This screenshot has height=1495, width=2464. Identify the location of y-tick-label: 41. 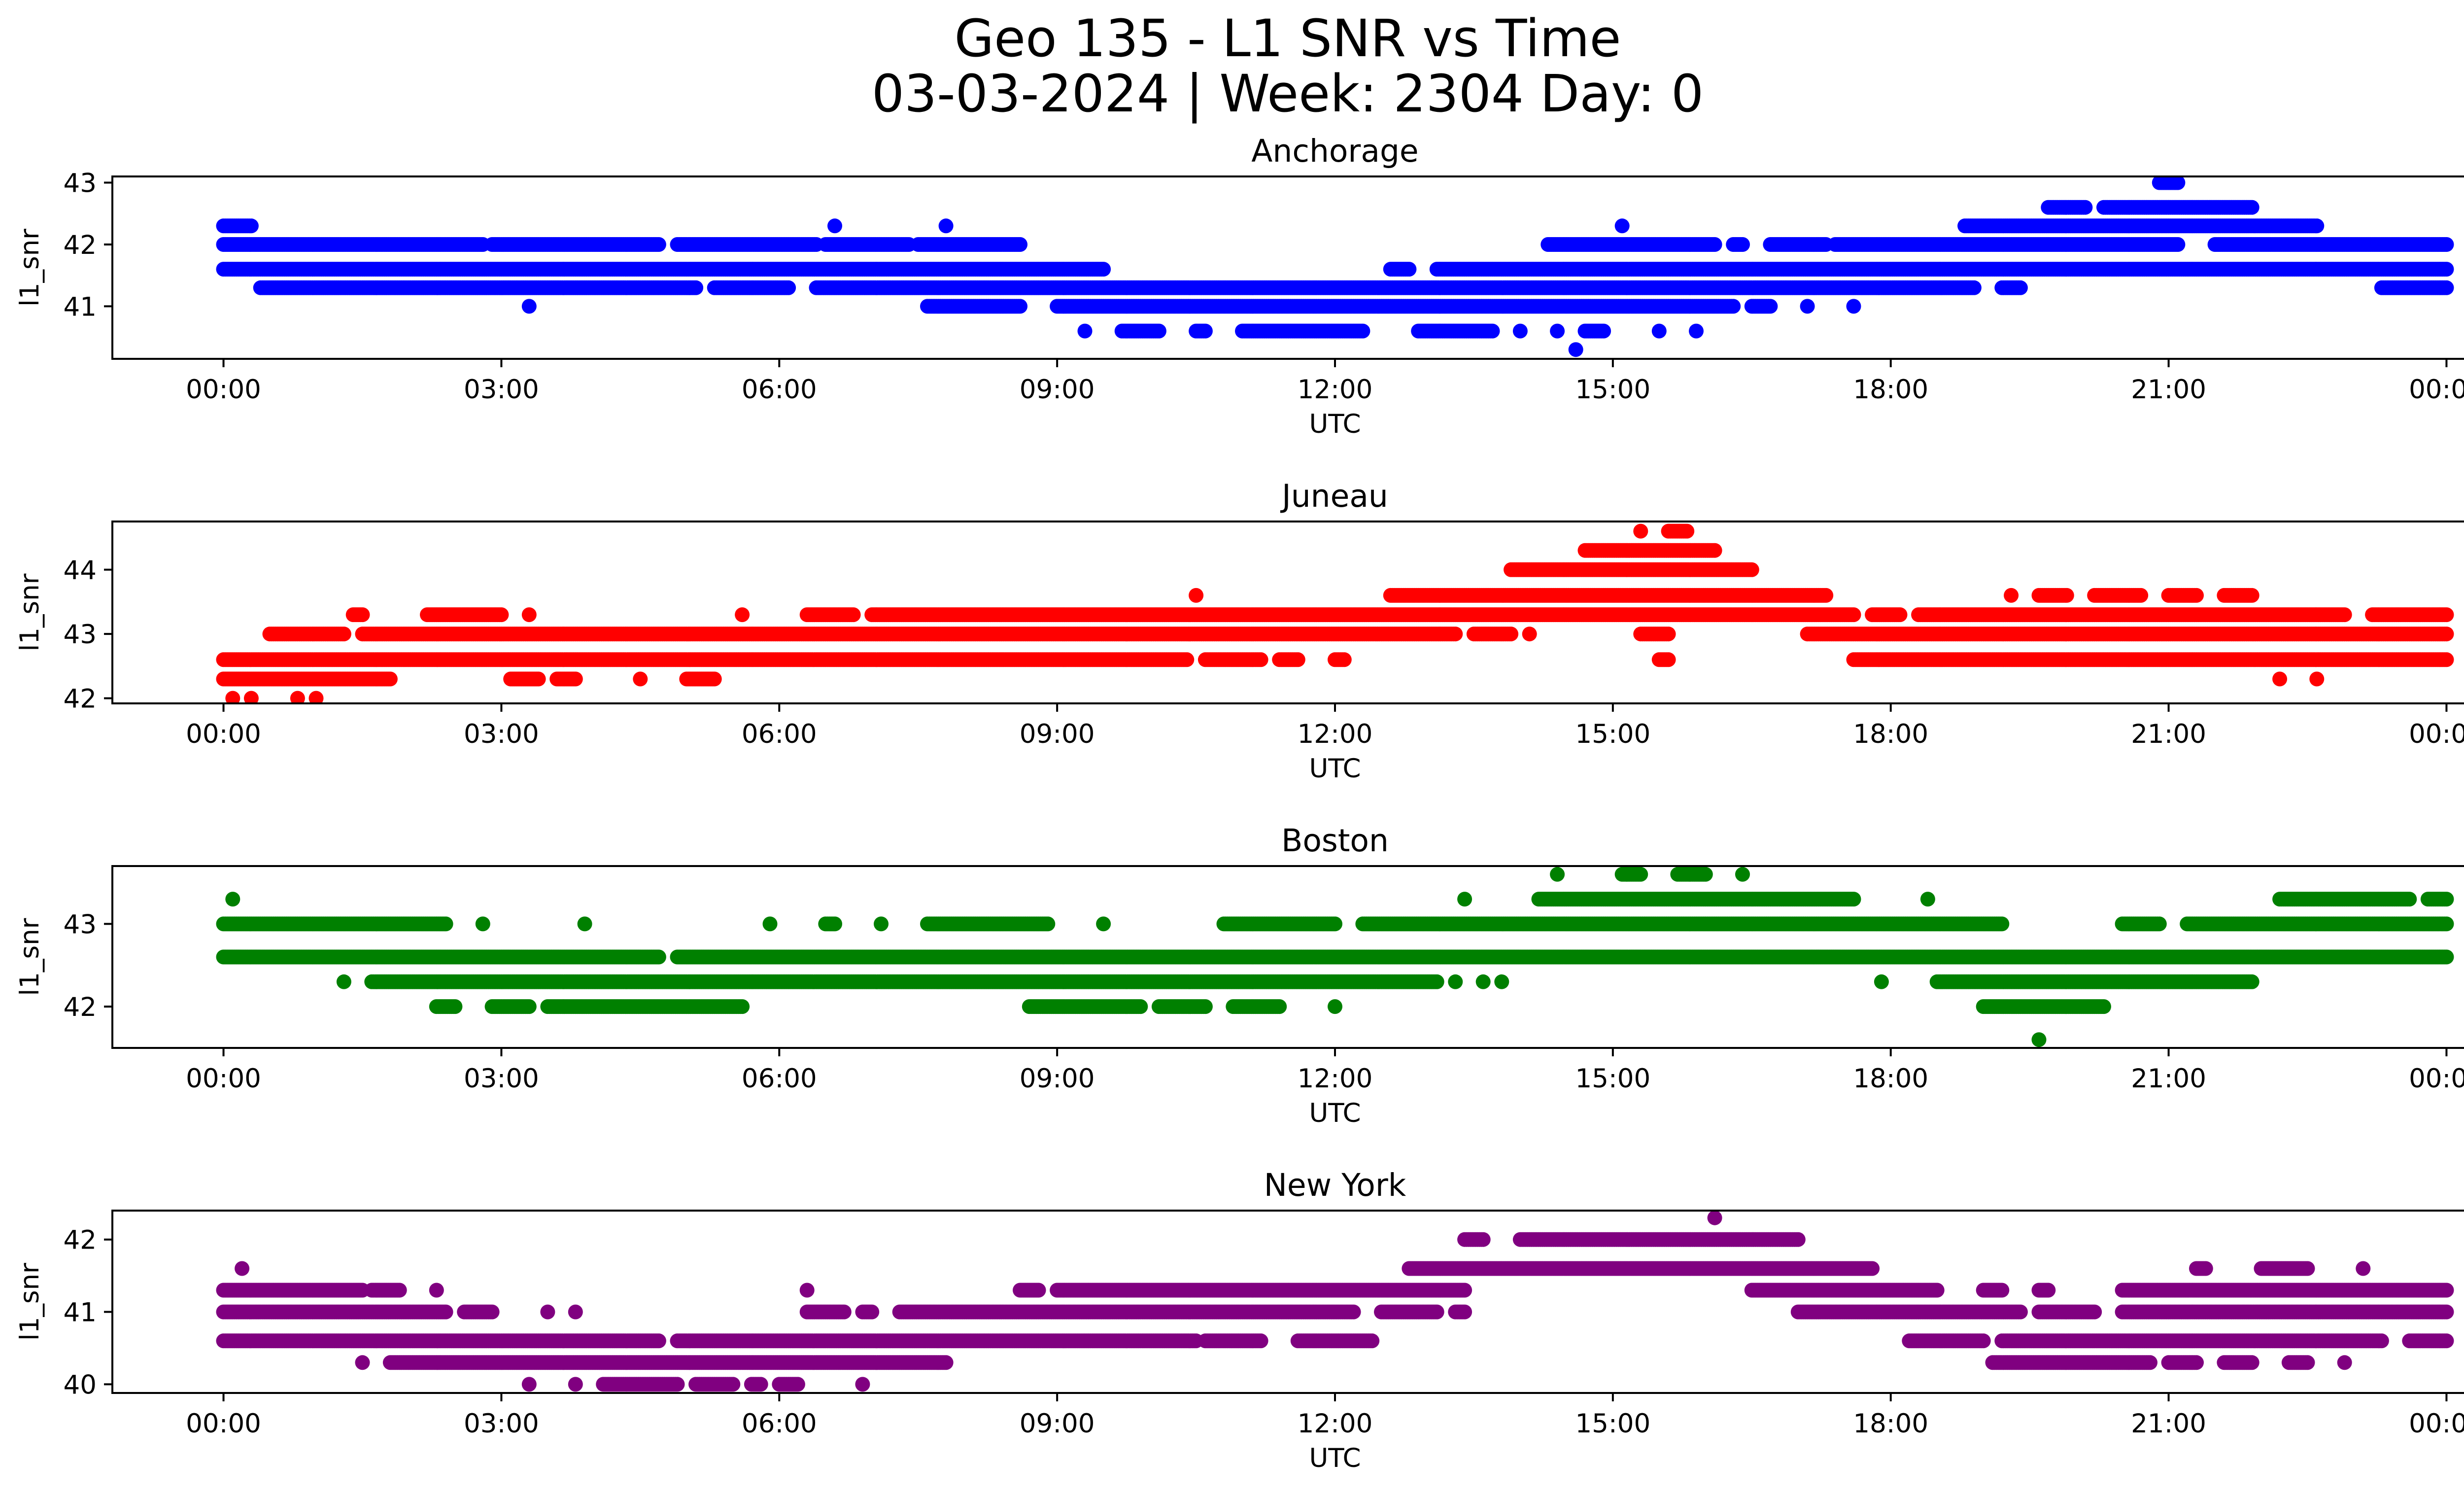
(80, 307).